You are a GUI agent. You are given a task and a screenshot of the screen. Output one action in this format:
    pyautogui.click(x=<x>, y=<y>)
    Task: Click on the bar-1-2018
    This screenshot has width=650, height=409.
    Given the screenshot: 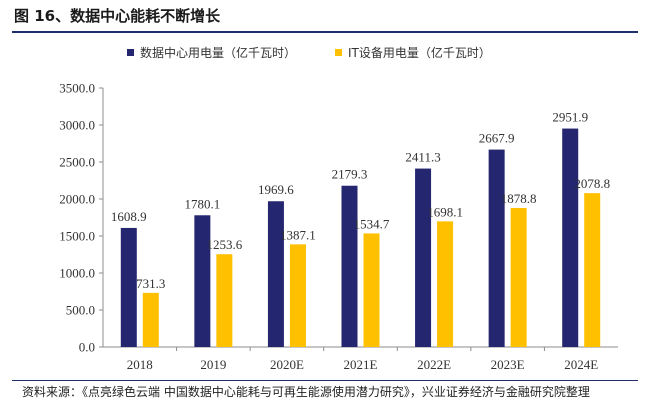 What is the action you would take?
    pyautogui.click(x=128, y=287)
    